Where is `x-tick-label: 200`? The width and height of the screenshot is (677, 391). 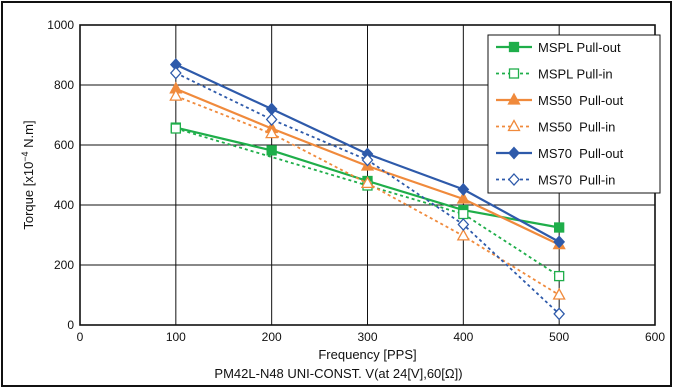 x-tick-label: 200 is located at coordinates (272, 337).